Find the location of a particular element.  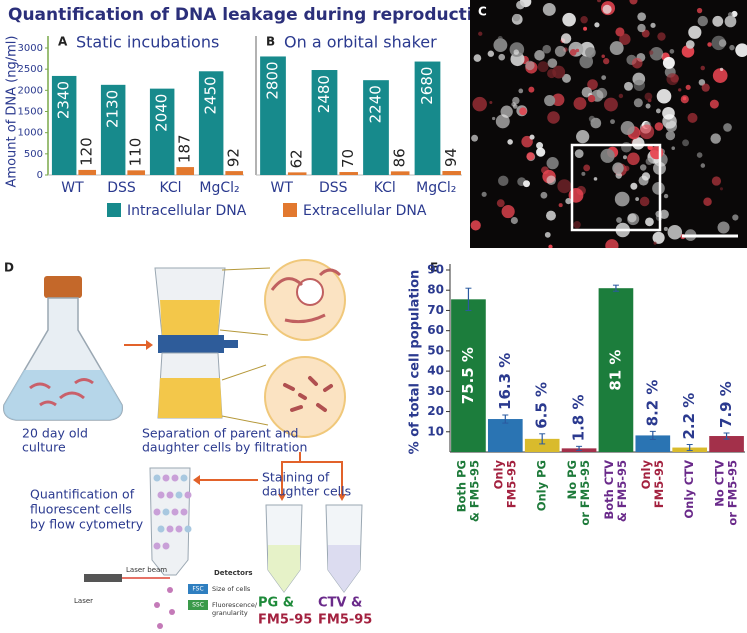

tube-liquid is located at coordinates (284, 568).